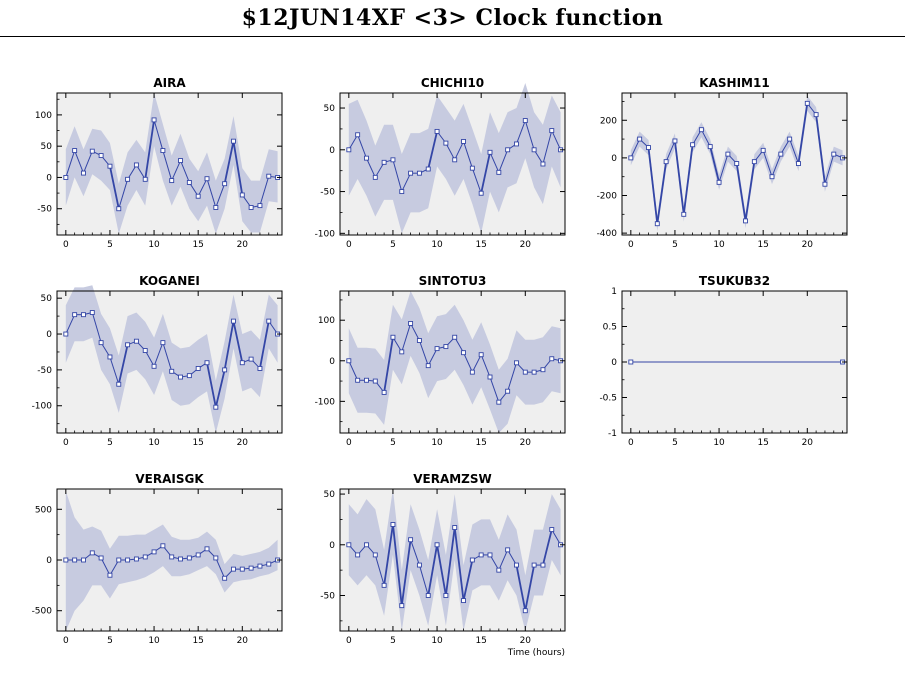 This screenshot has width=905, height=687. Describe the element at coordinates (172, 360) in the screenshot. I see `series-line` at that location.